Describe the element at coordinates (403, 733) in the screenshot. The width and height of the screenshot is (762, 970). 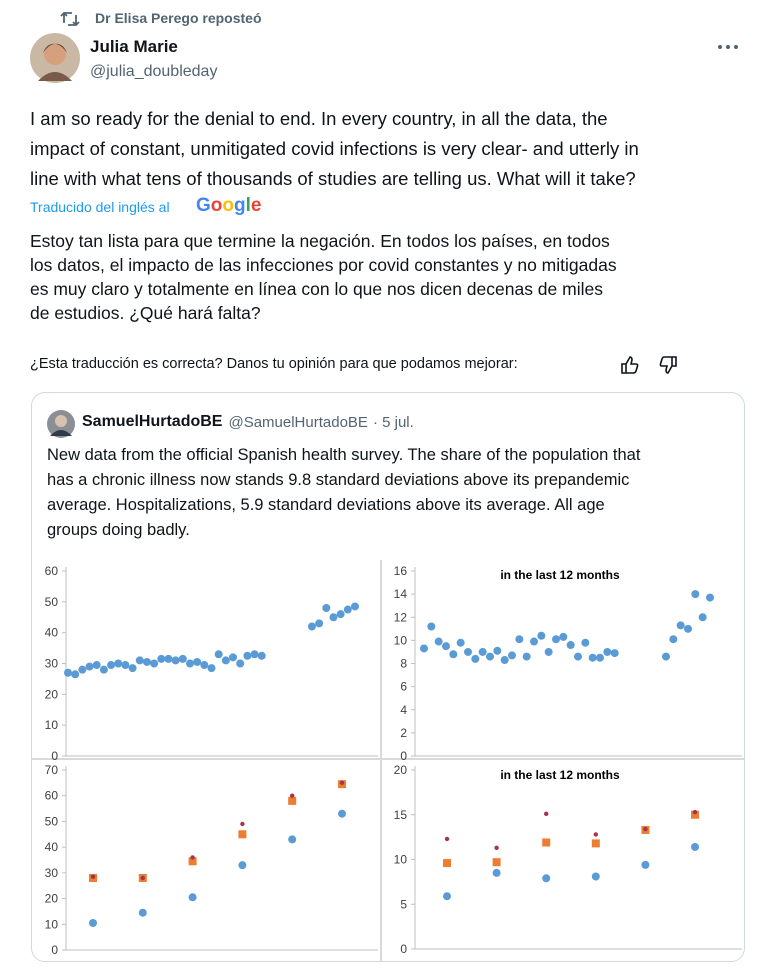
I see `y-tick-label: 2` at that location.